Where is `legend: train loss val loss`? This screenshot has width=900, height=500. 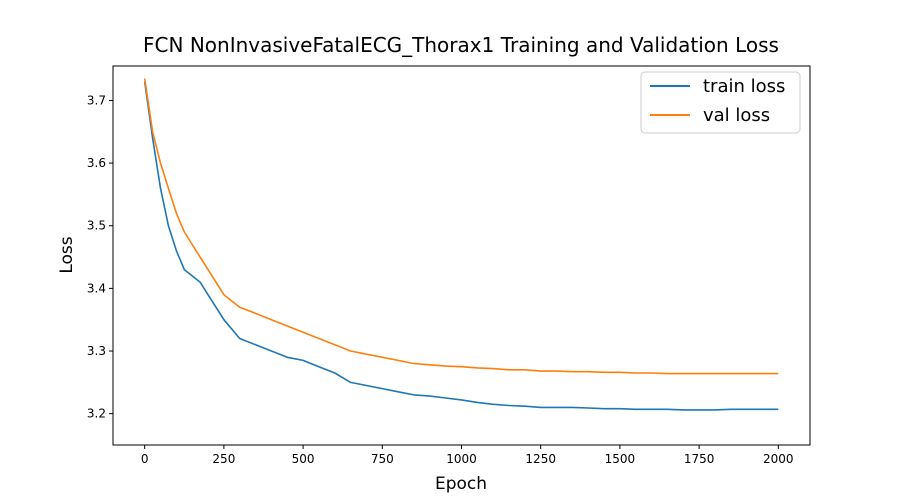 legend: train loss val loss is located at coordinates (720, 102).